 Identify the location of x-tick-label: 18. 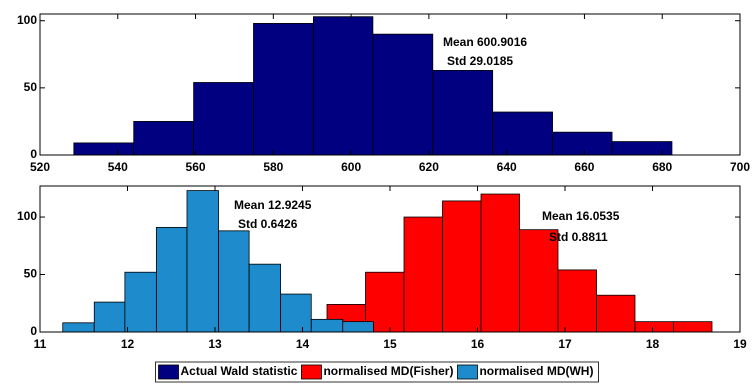
(653, 344).